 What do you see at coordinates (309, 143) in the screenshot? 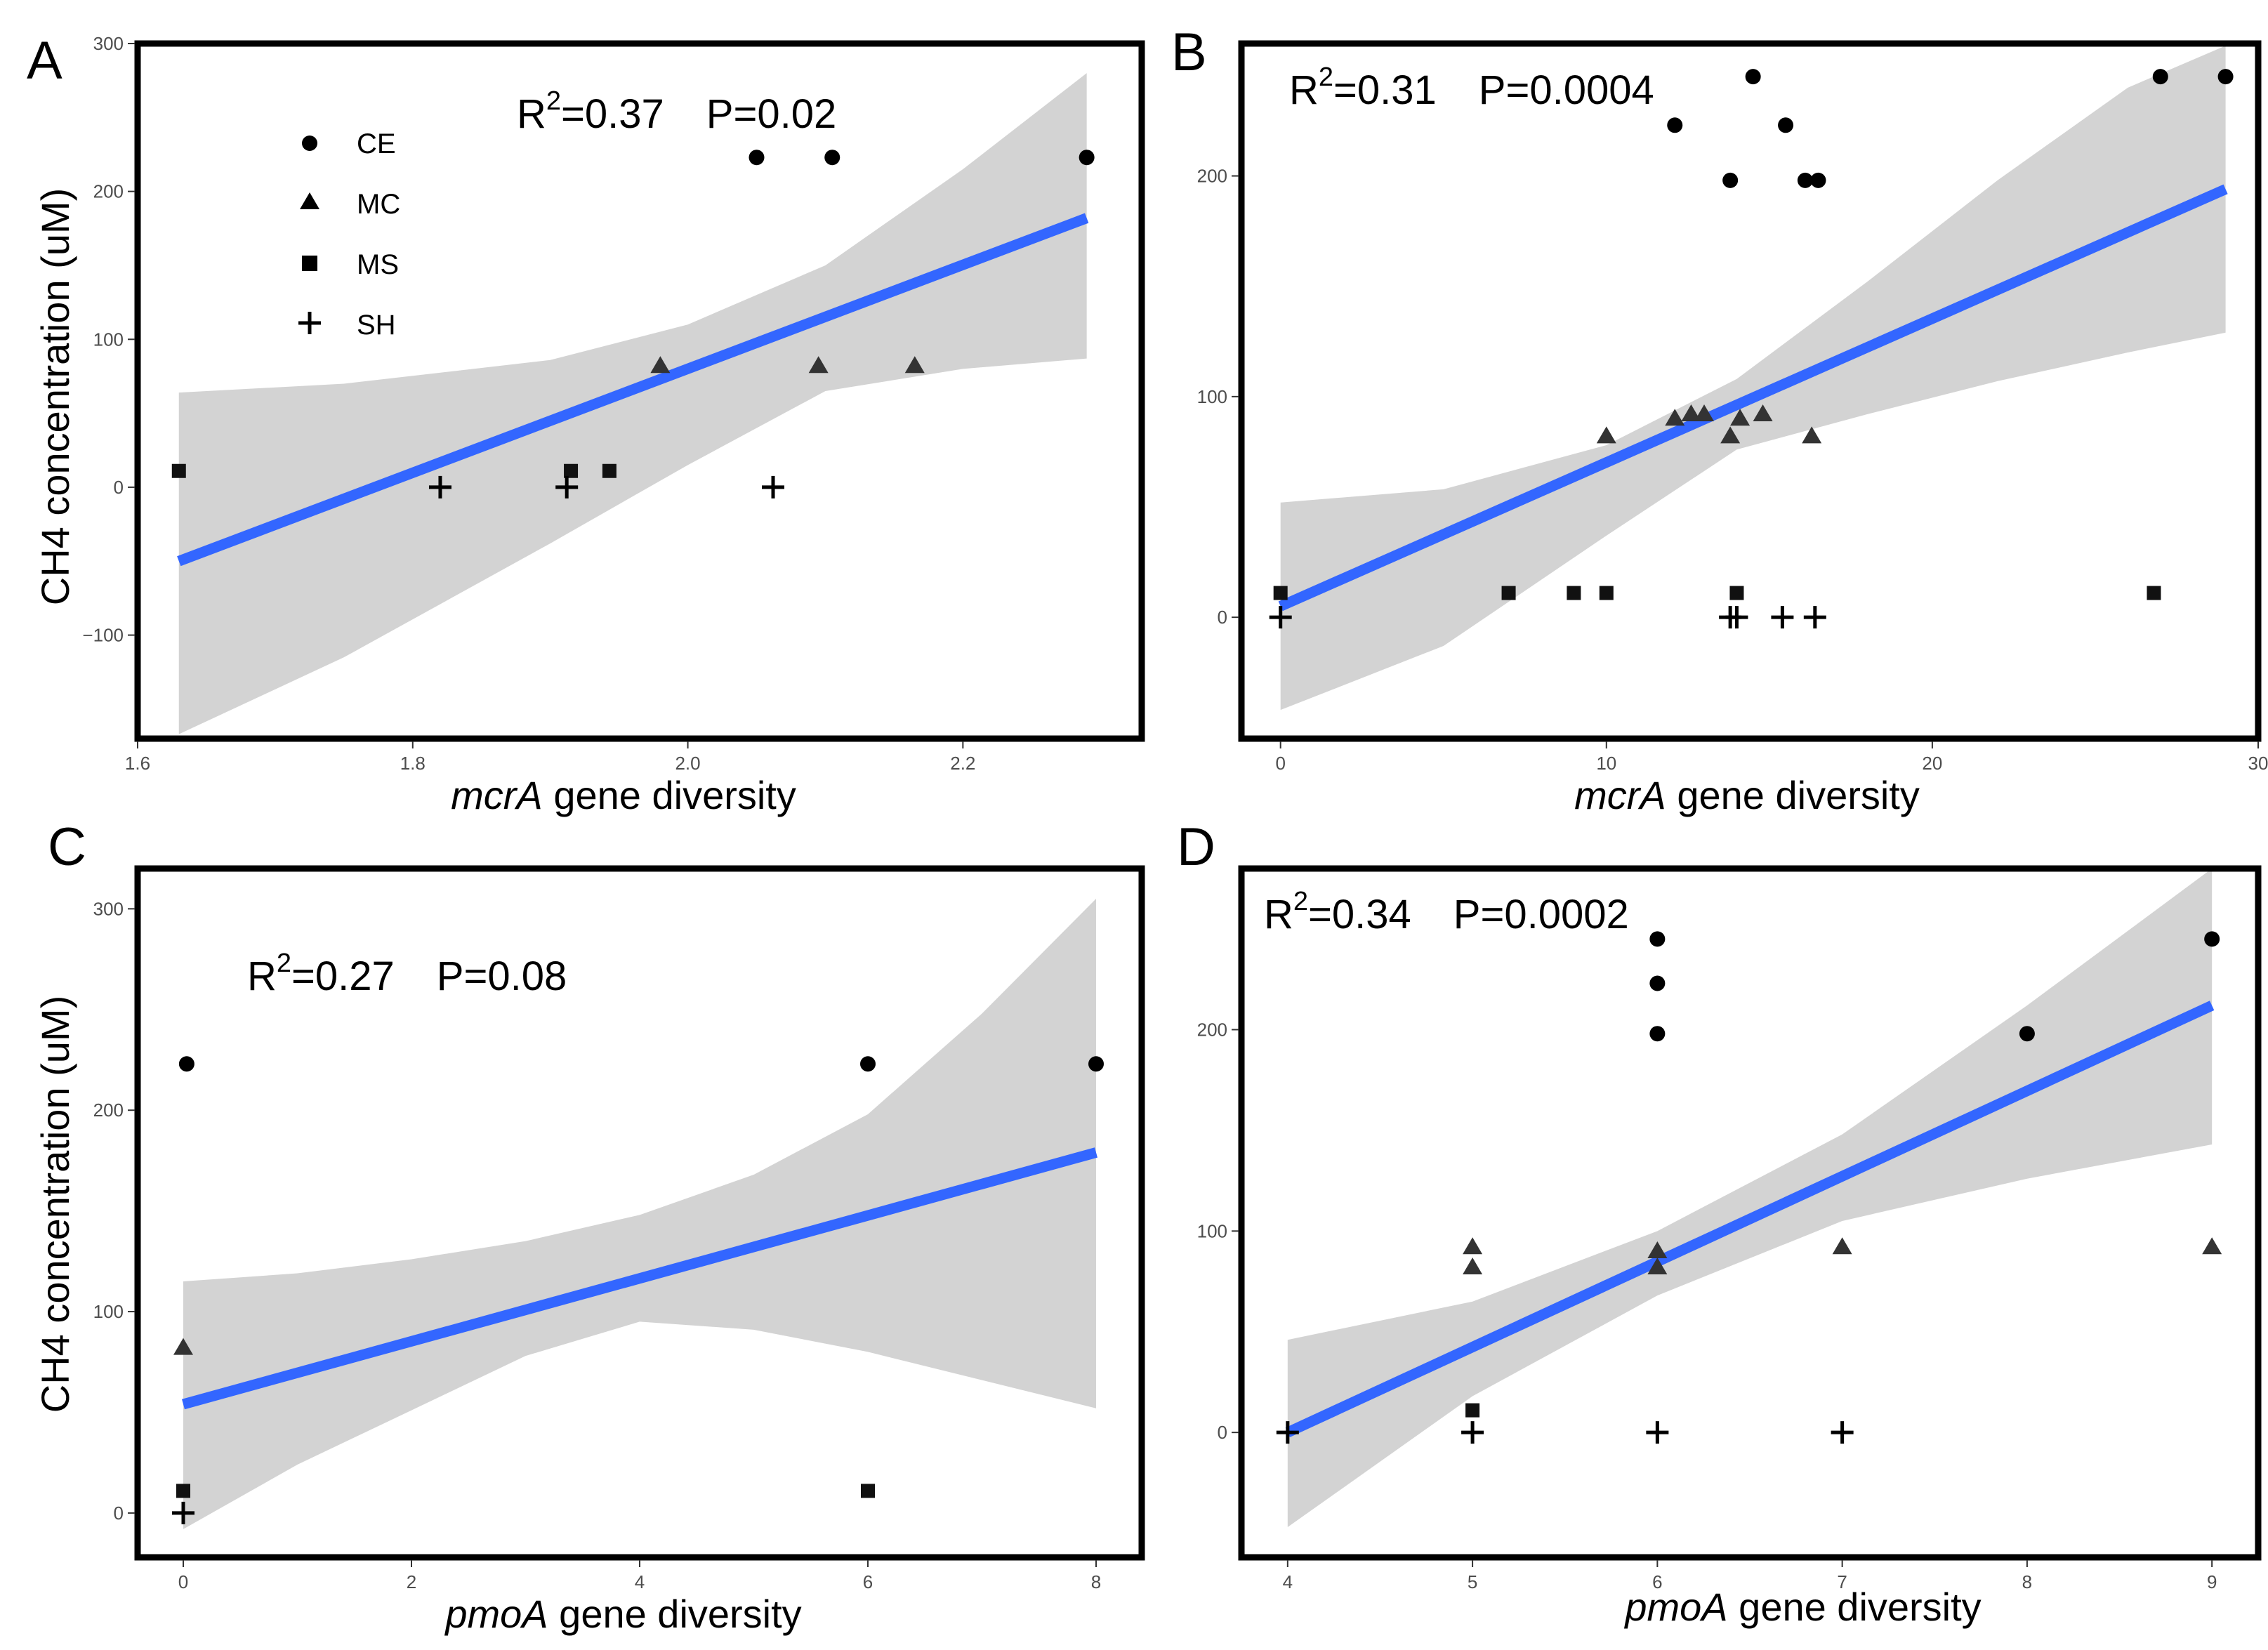
I see `legend-circle-icon` at bounding box center [309, 143].